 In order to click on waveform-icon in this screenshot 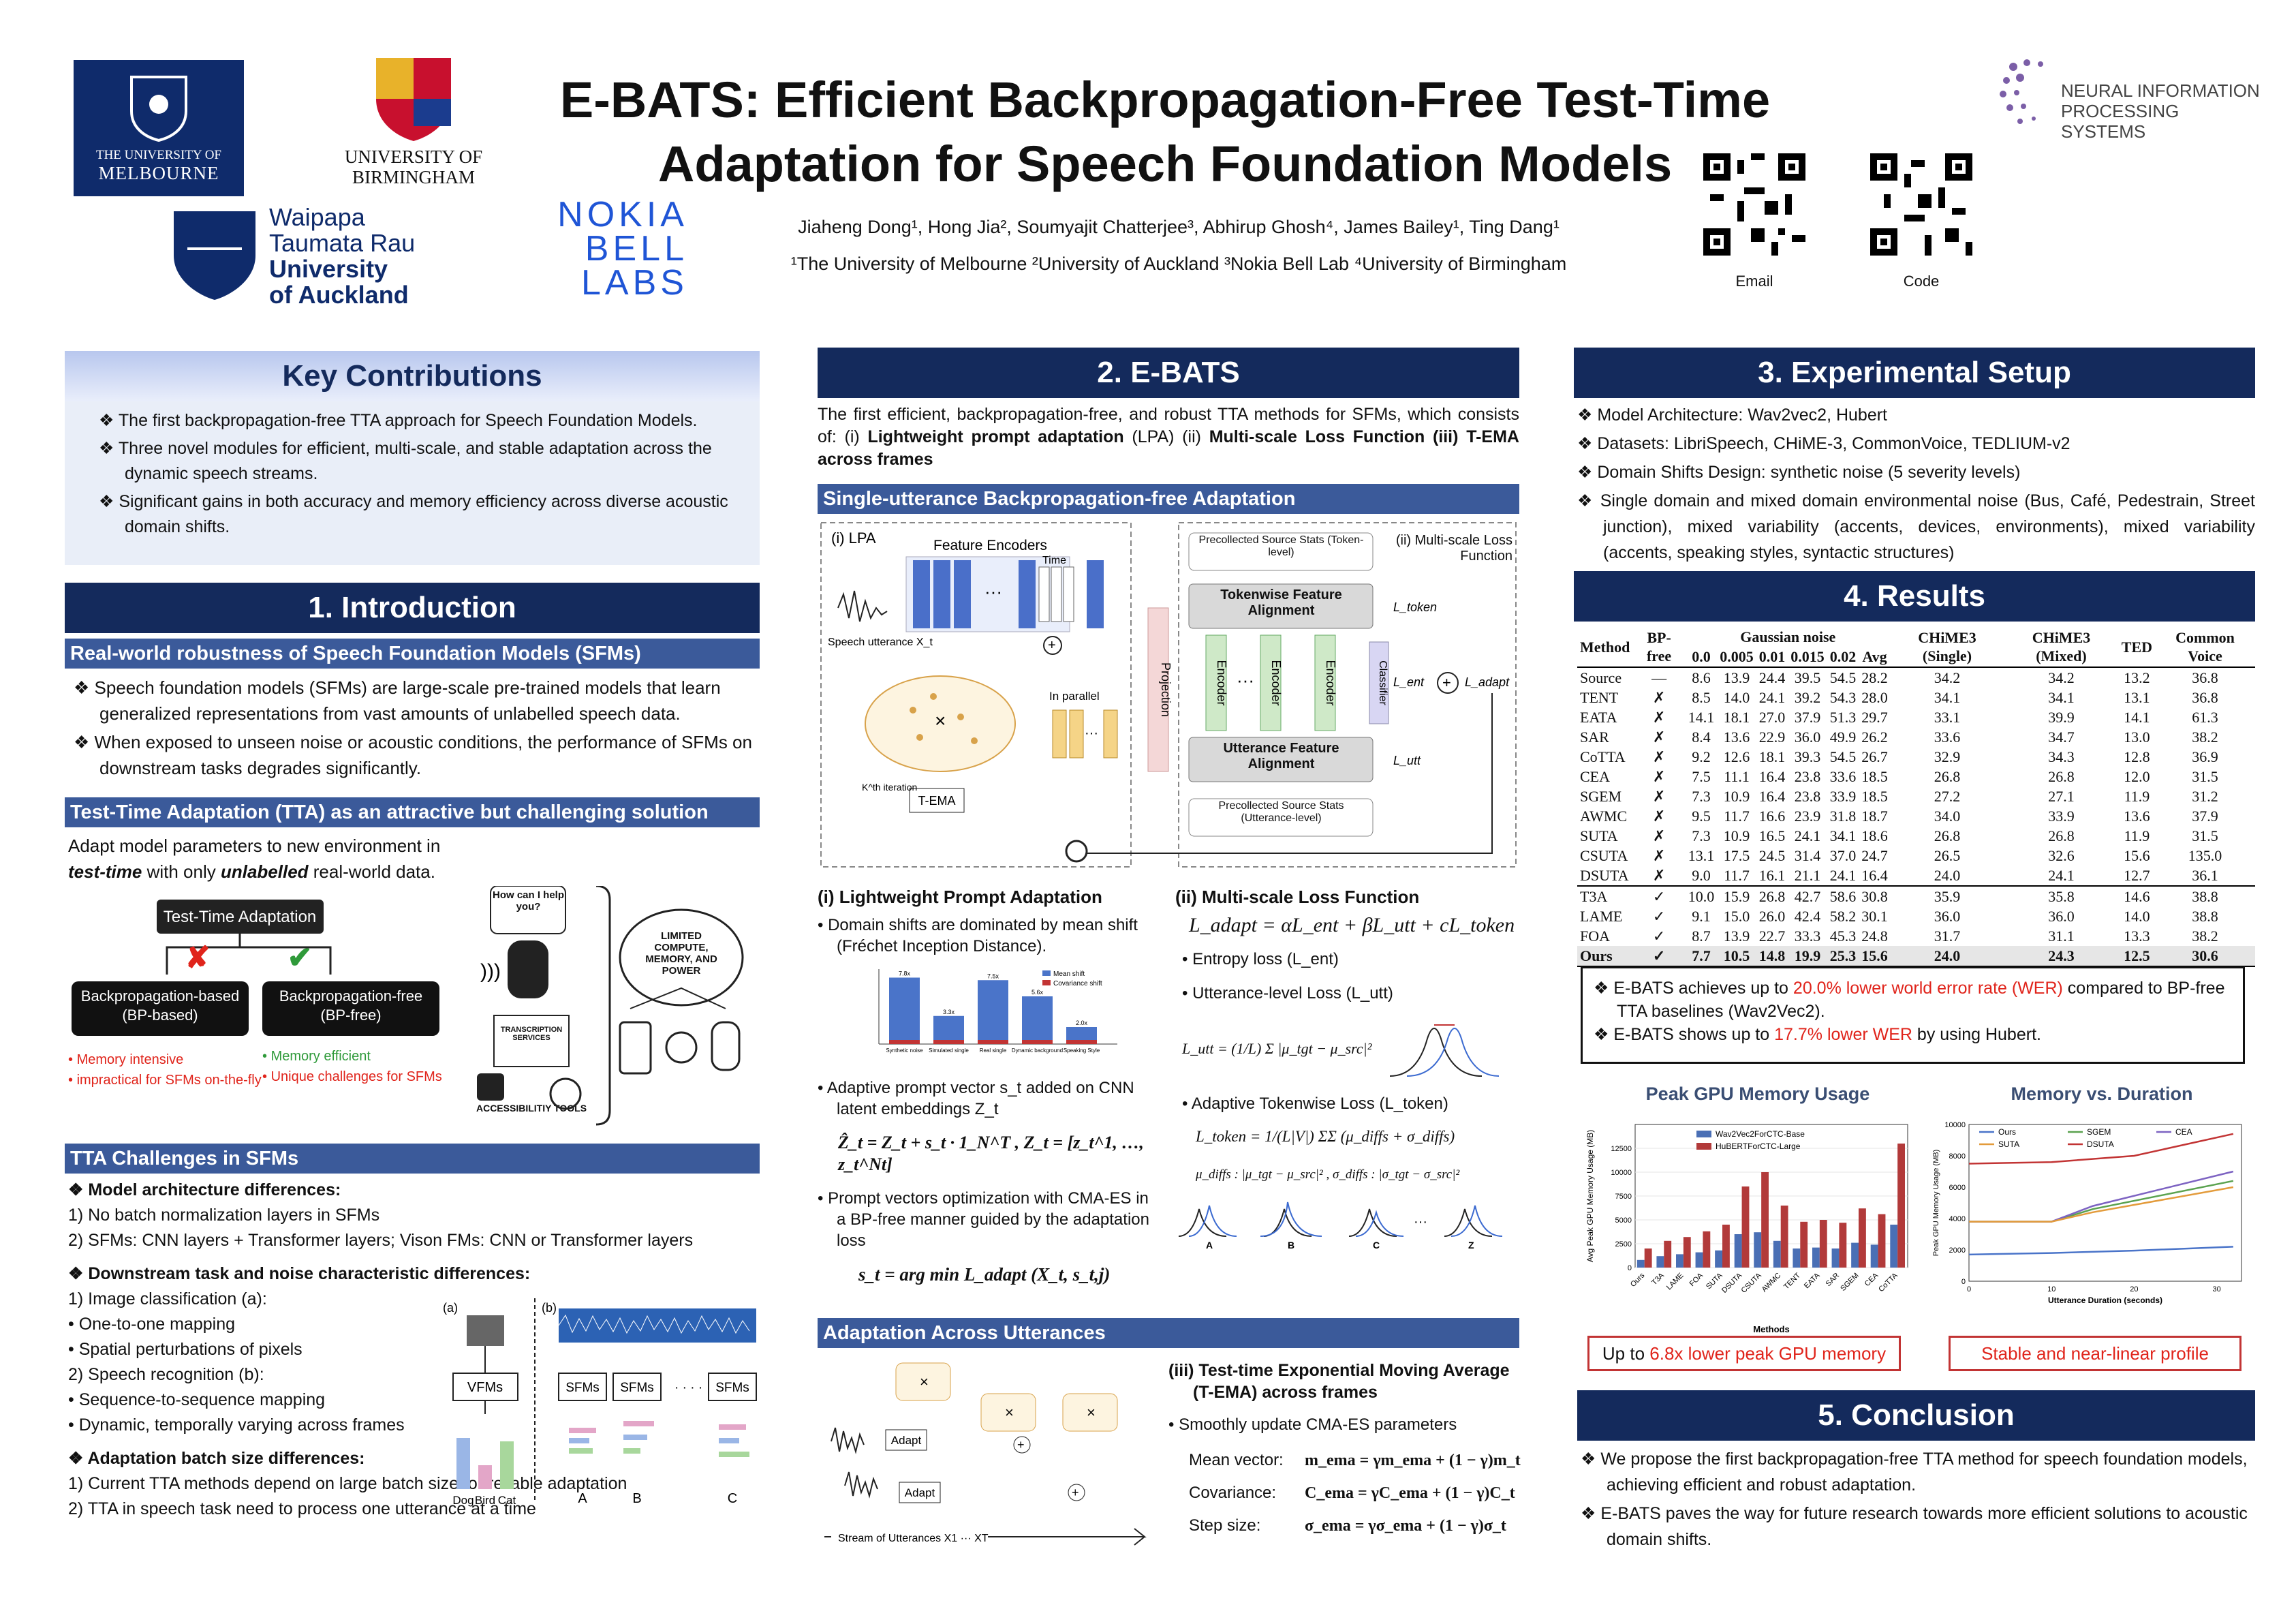, I will do `click(863, 606)`.